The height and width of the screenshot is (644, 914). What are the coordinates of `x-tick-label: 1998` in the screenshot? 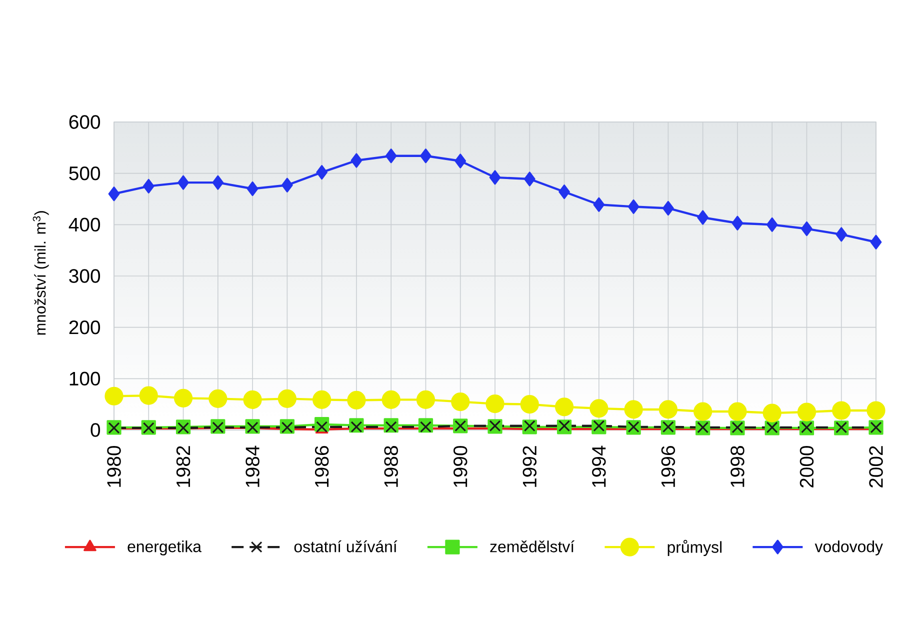 It's located at (737, 466).